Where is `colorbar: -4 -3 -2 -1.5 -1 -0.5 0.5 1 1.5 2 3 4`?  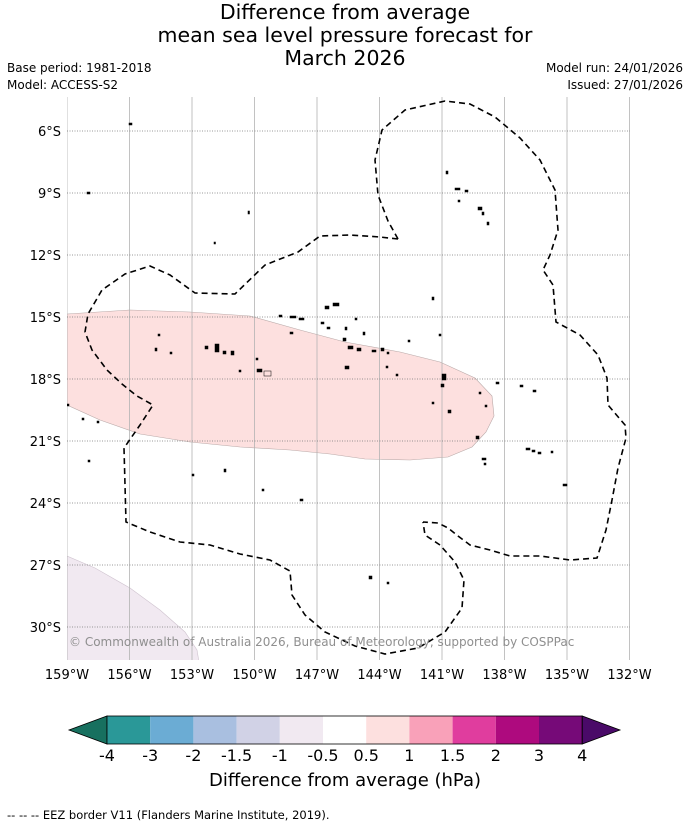
colorbar: -4 -3 -2 -1.5 -1 -0.5 0.5 1 1.5 2 3 4 is located at coordinates (344, 740).